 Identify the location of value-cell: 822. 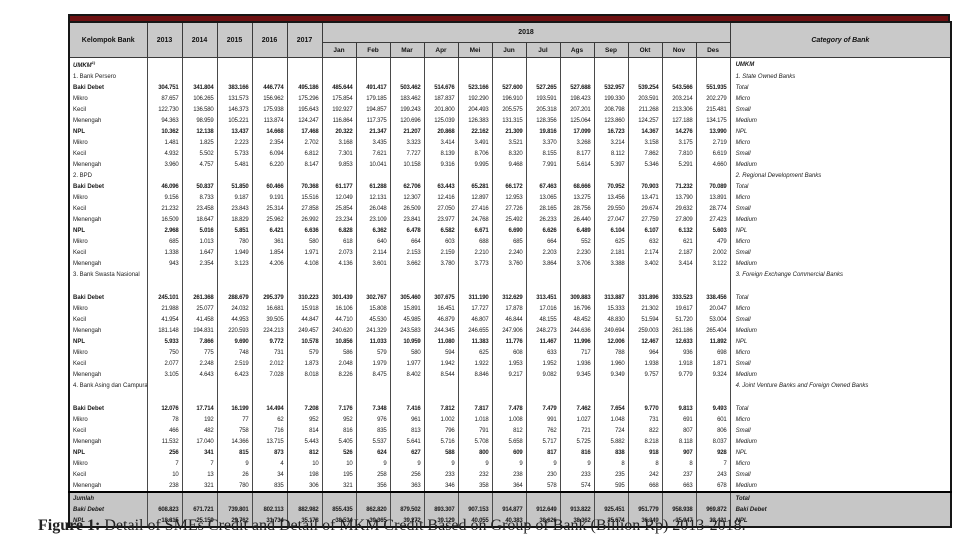
(645, 430).